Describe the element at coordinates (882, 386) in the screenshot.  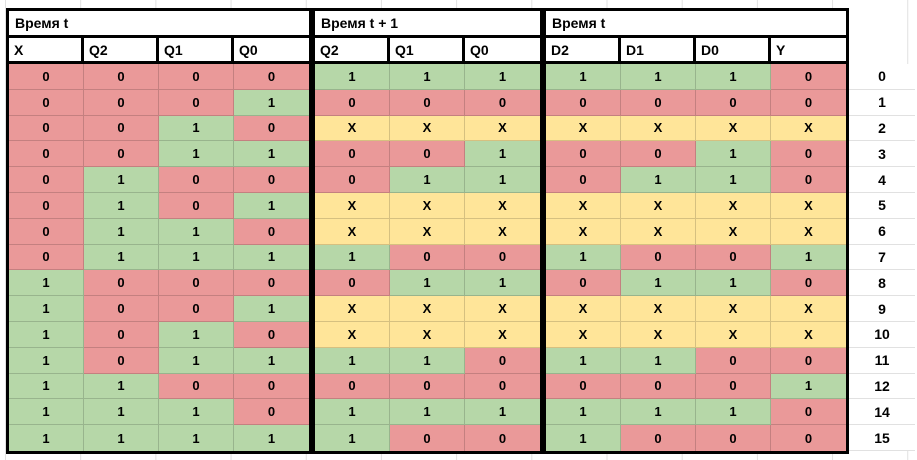
I see `row-label: 12` at that location.